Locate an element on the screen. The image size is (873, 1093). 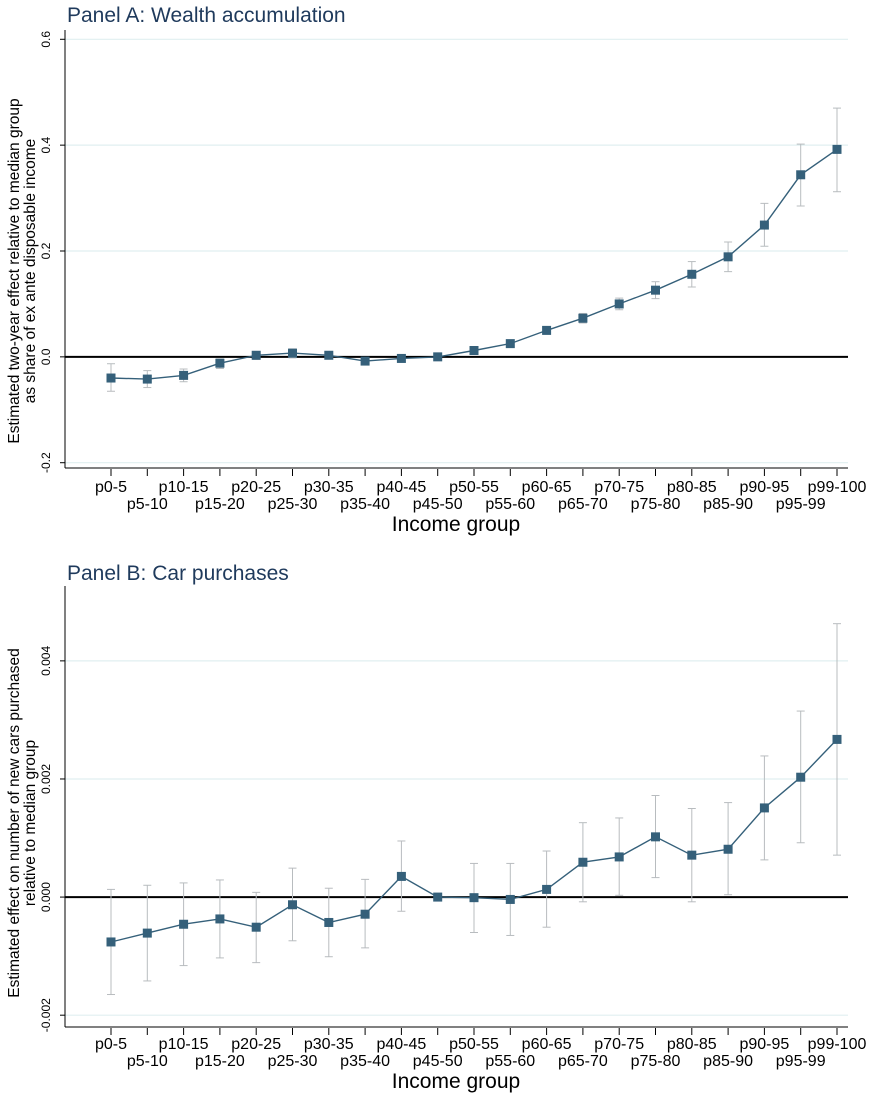
panel-a-xtick-label: p95-99 is located at coordinates (801, 504).